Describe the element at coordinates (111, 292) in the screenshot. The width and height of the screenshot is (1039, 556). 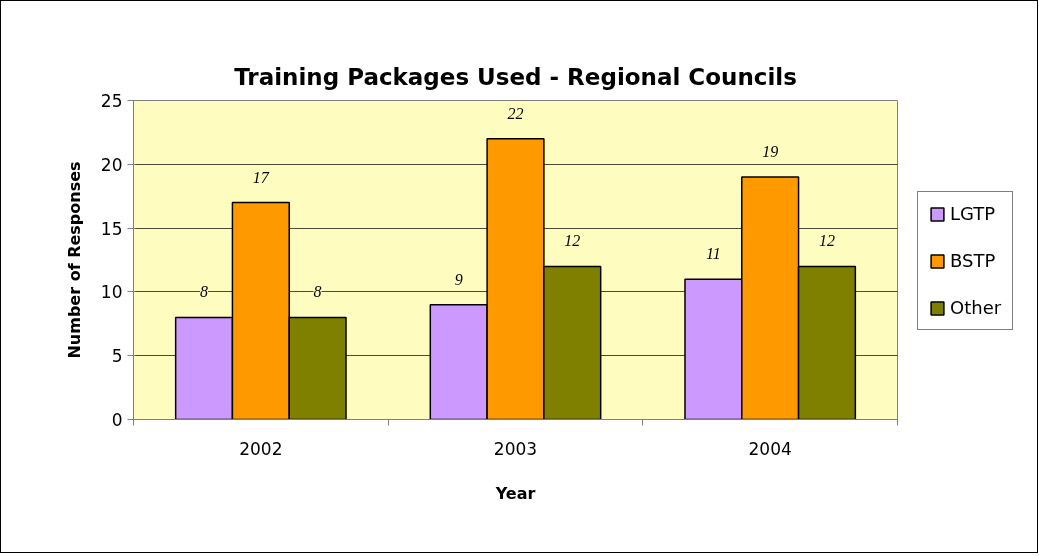
I see `y-tick-label: 10` at that location.